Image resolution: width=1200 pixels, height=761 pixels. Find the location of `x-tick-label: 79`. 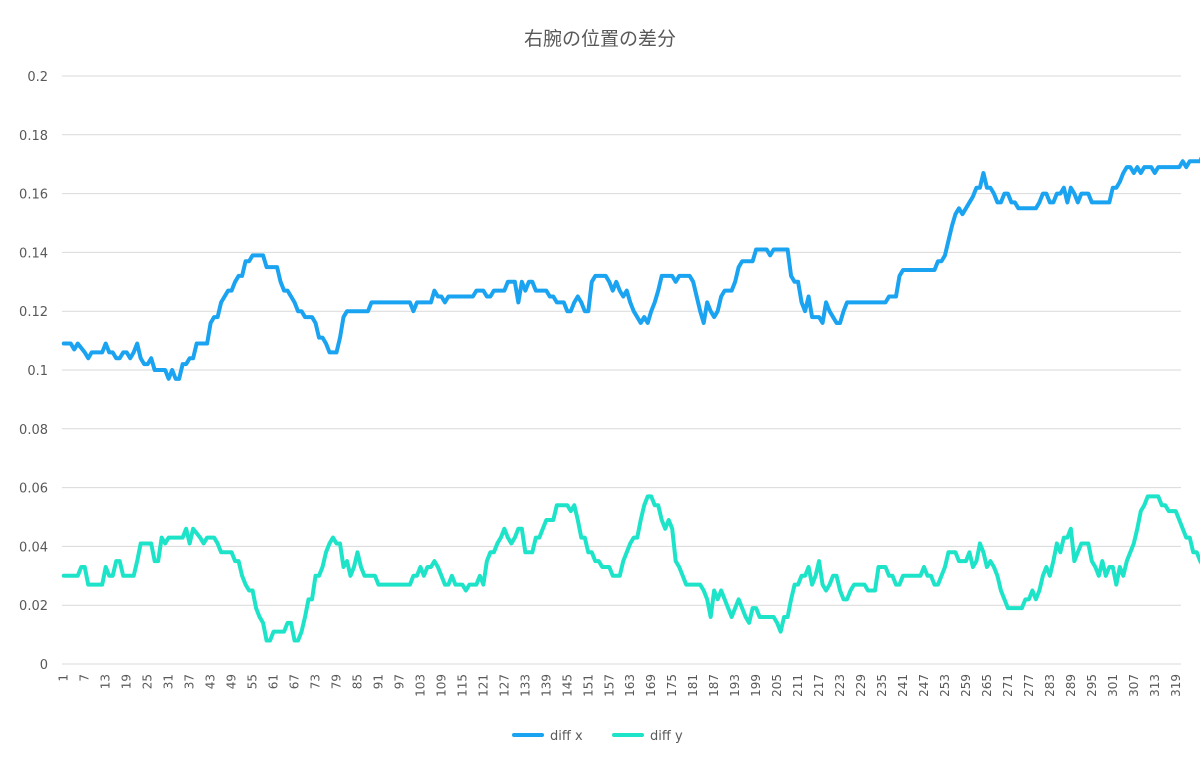

x-tick-label: 79 is located at coordinates (337, 681).